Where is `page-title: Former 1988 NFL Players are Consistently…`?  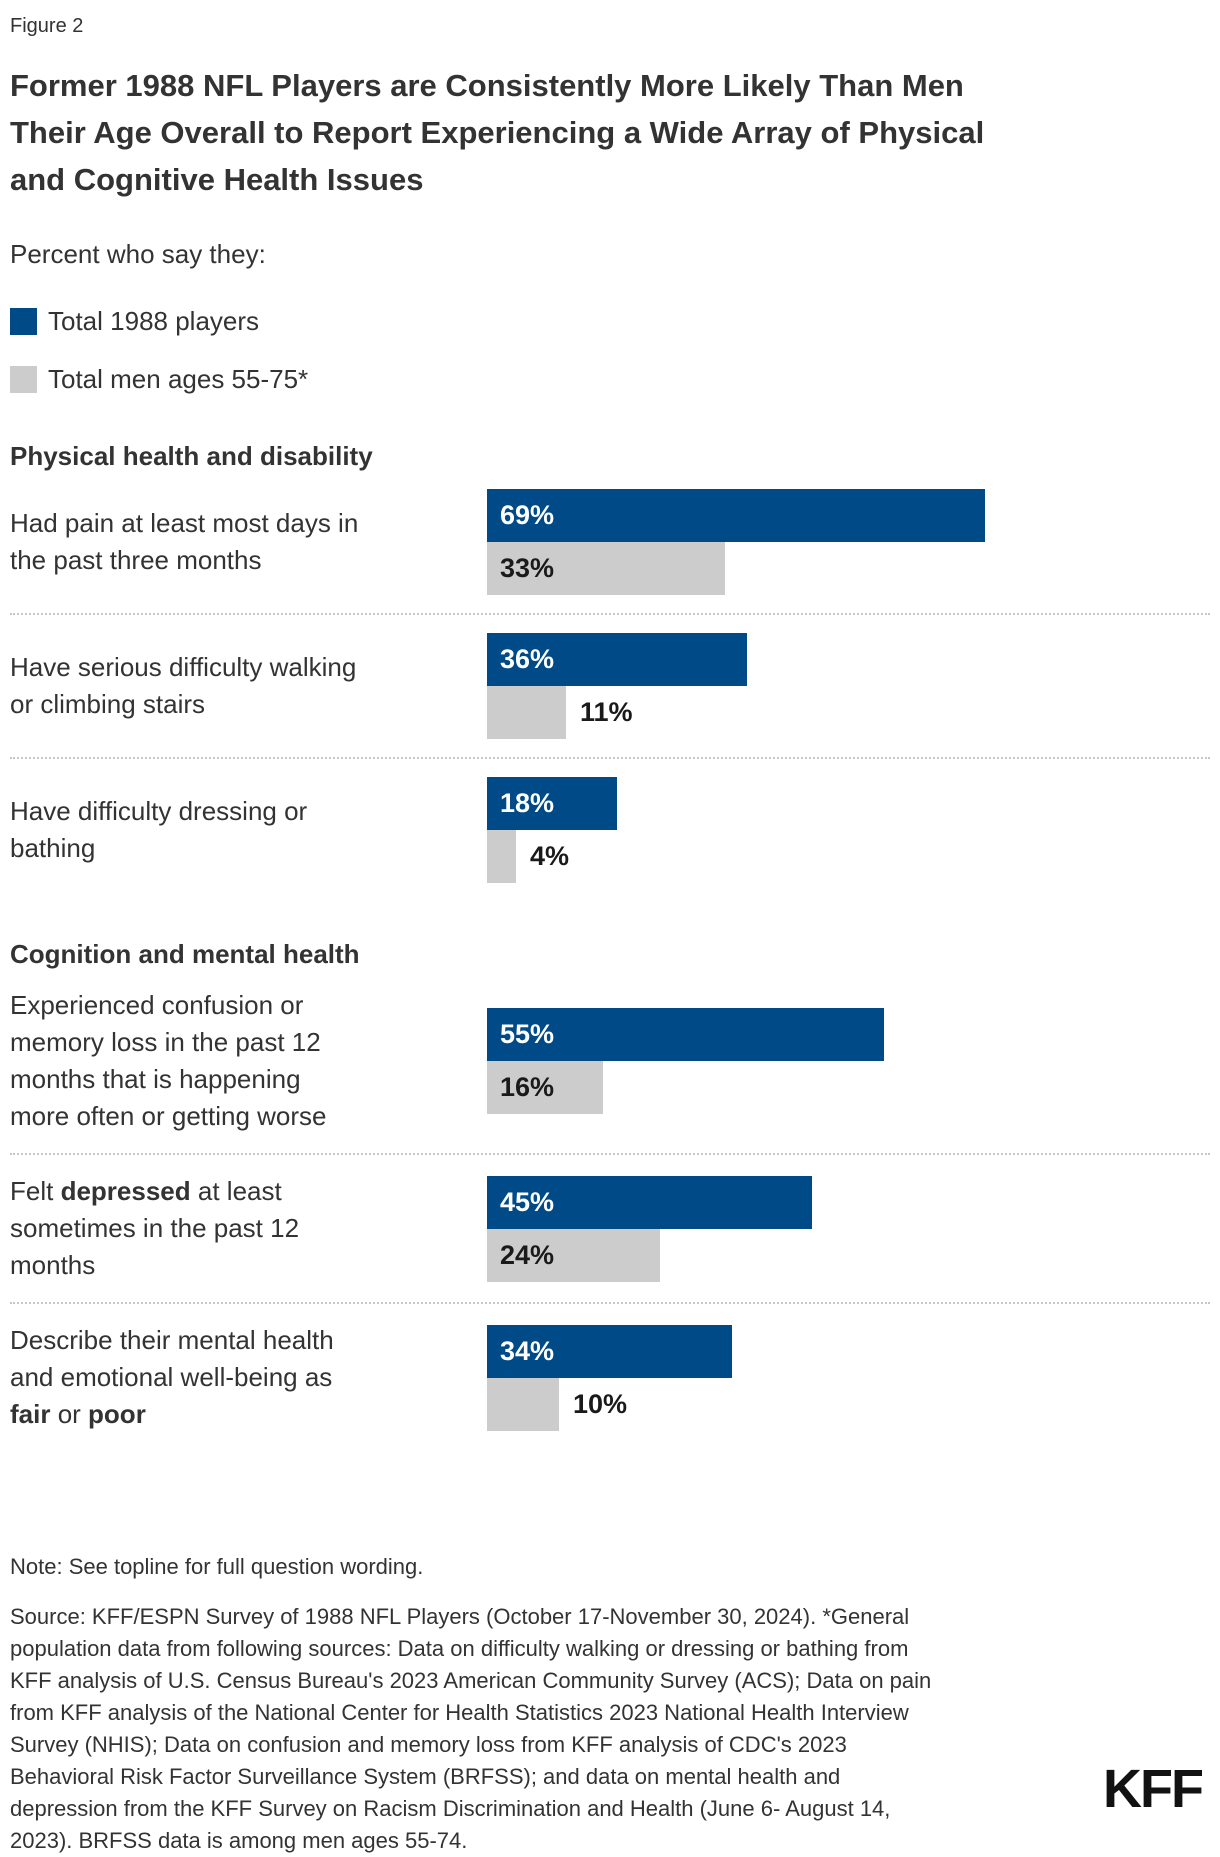 page-title: Former 1988 NFL Players are Consistently… is located at coordinates (497, 132).